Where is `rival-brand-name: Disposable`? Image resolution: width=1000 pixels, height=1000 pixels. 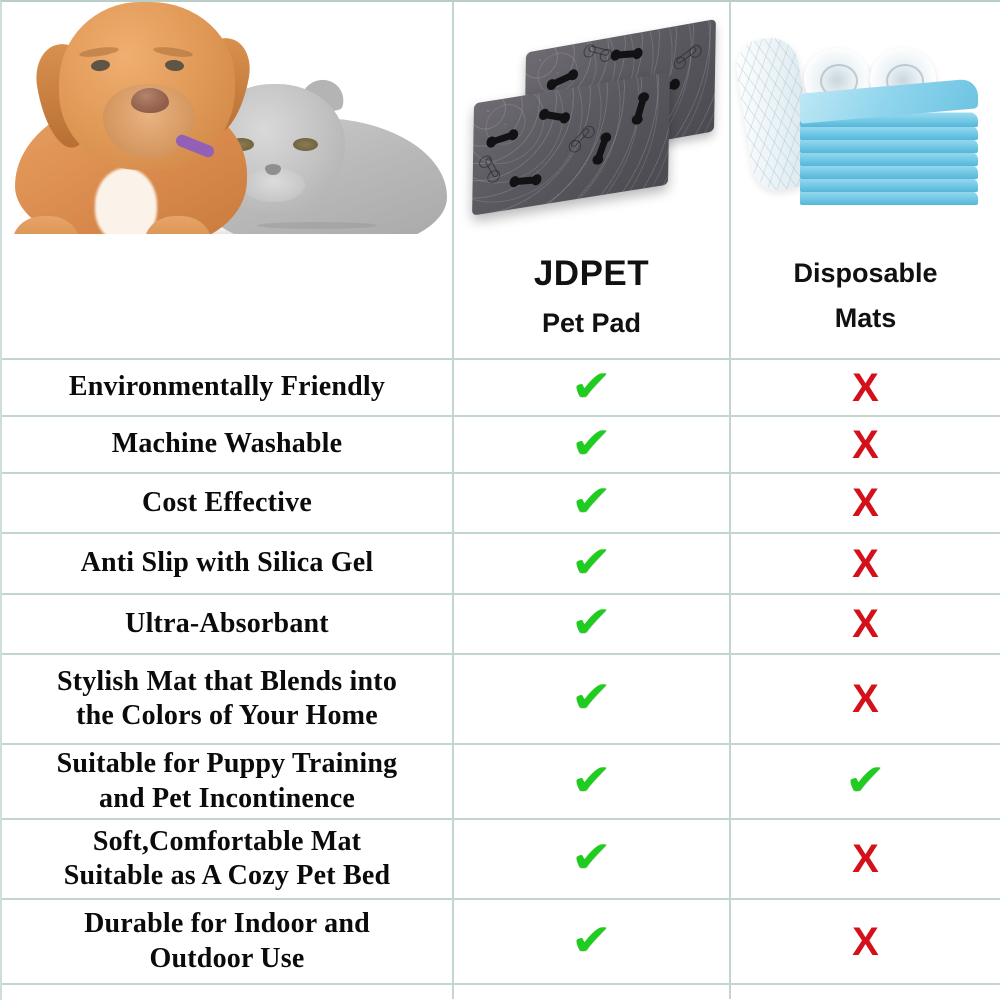 rival-brand-name: Disposable is located at coordinates (865, 273).